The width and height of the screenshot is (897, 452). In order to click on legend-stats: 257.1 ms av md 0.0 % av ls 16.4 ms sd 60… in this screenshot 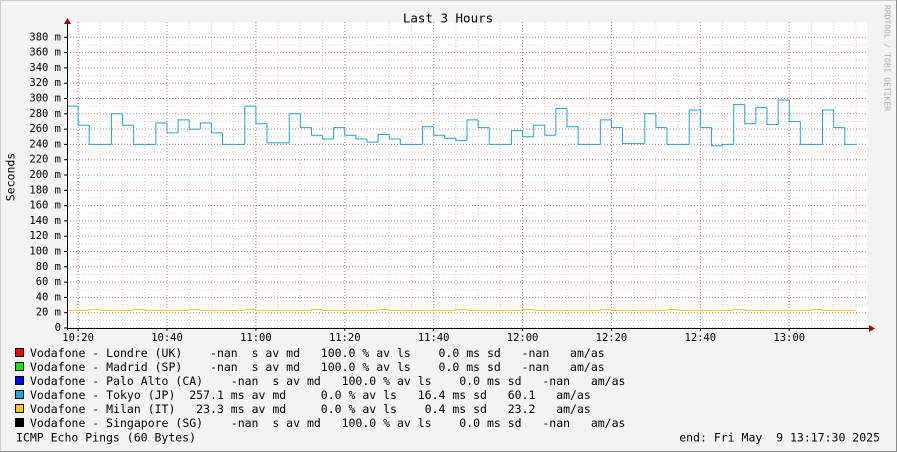, I will do `click(382, 395)`.